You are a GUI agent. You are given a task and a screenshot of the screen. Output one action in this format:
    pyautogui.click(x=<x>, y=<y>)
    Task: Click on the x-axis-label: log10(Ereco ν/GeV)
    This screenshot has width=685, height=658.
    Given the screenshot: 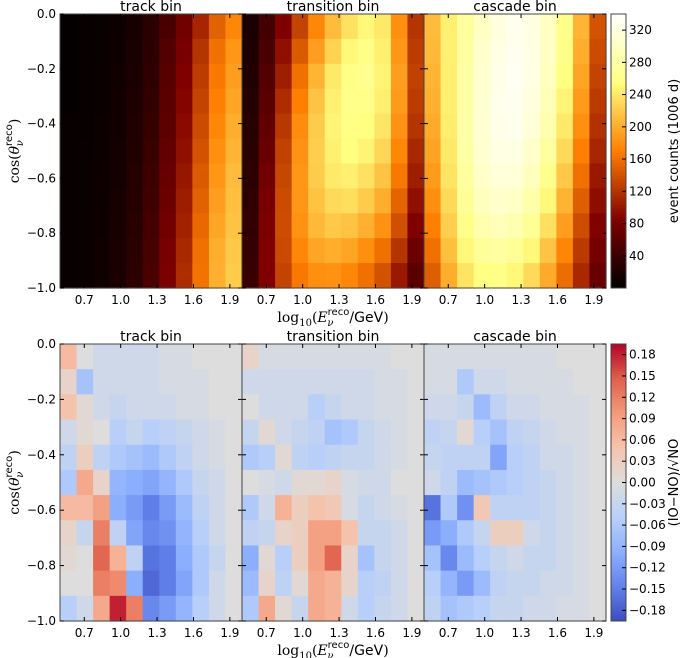 What is the action you would take?
    pyautogui.click(x=332, y=318)
    